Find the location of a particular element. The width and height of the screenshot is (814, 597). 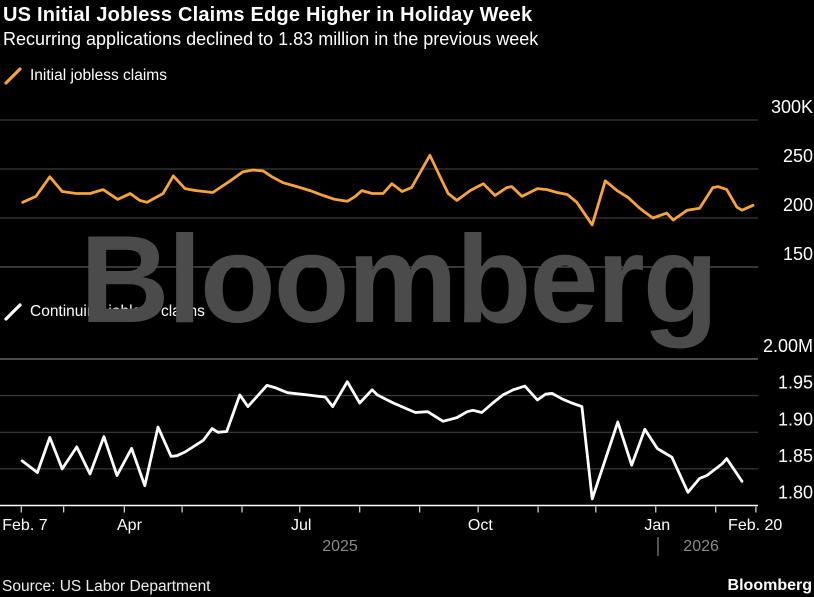

y-axis-label-200: 200 is located at coordinates (798, 205).